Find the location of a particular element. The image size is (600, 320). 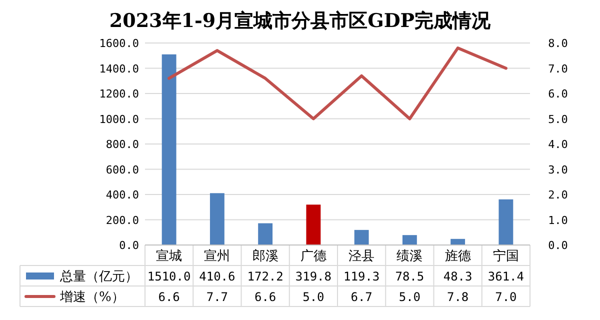

chart-title: 2023年1-9月宣城市分县市区GDP完成情况 is located at coordinates (300, 21).